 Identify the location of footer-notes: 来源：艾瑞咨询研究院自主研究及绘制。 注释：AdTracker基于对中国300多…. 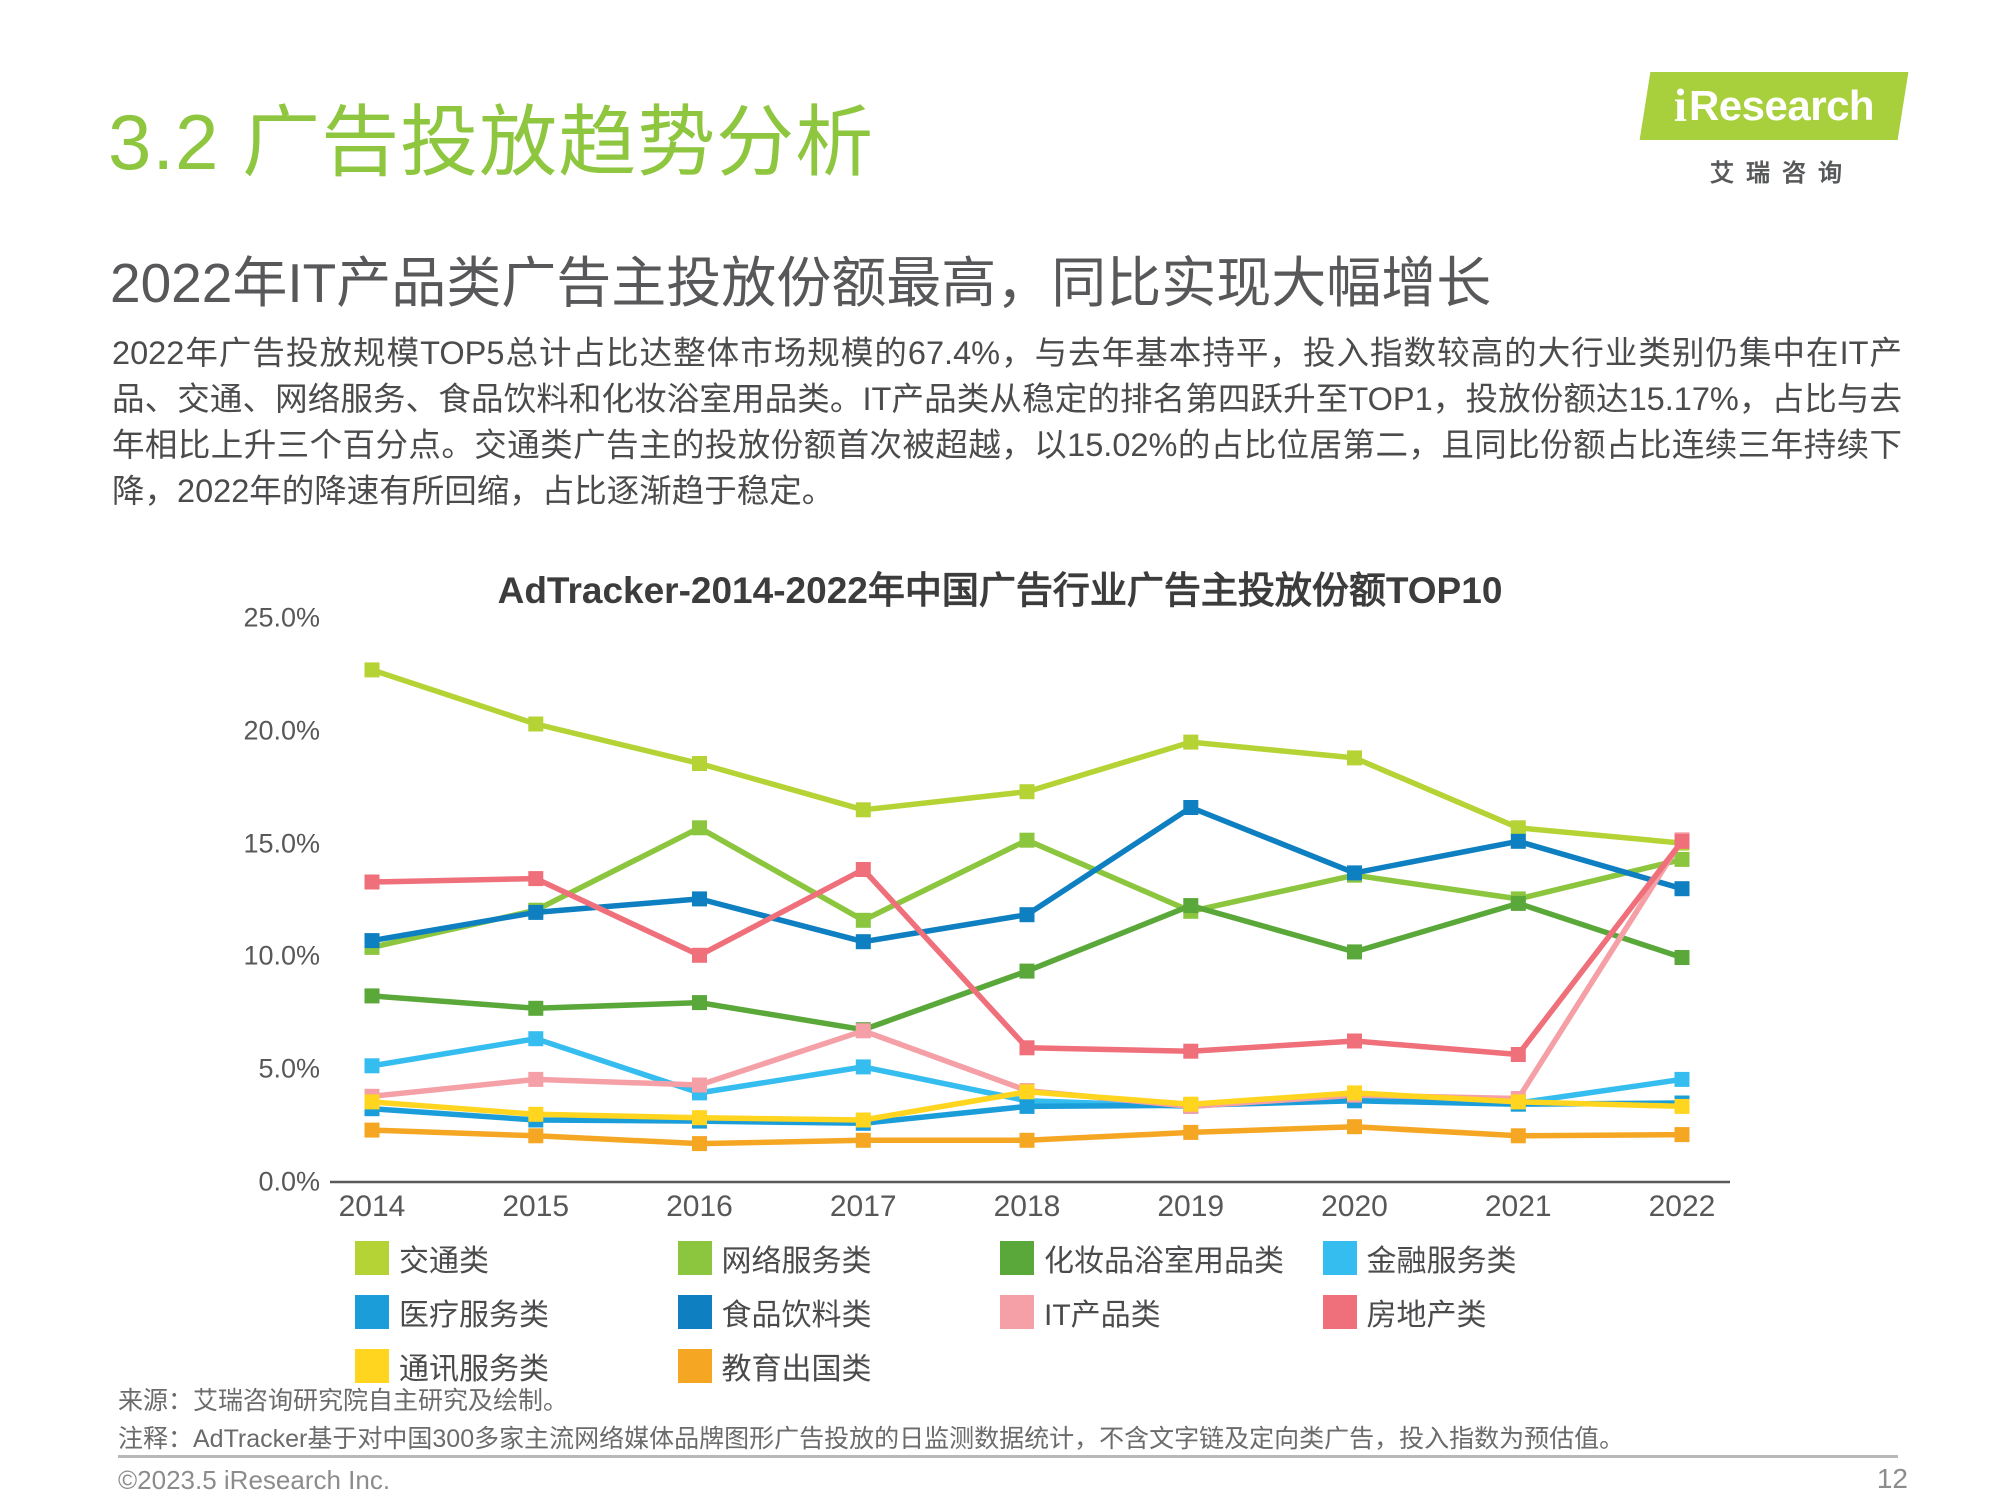
(1008, 1420).